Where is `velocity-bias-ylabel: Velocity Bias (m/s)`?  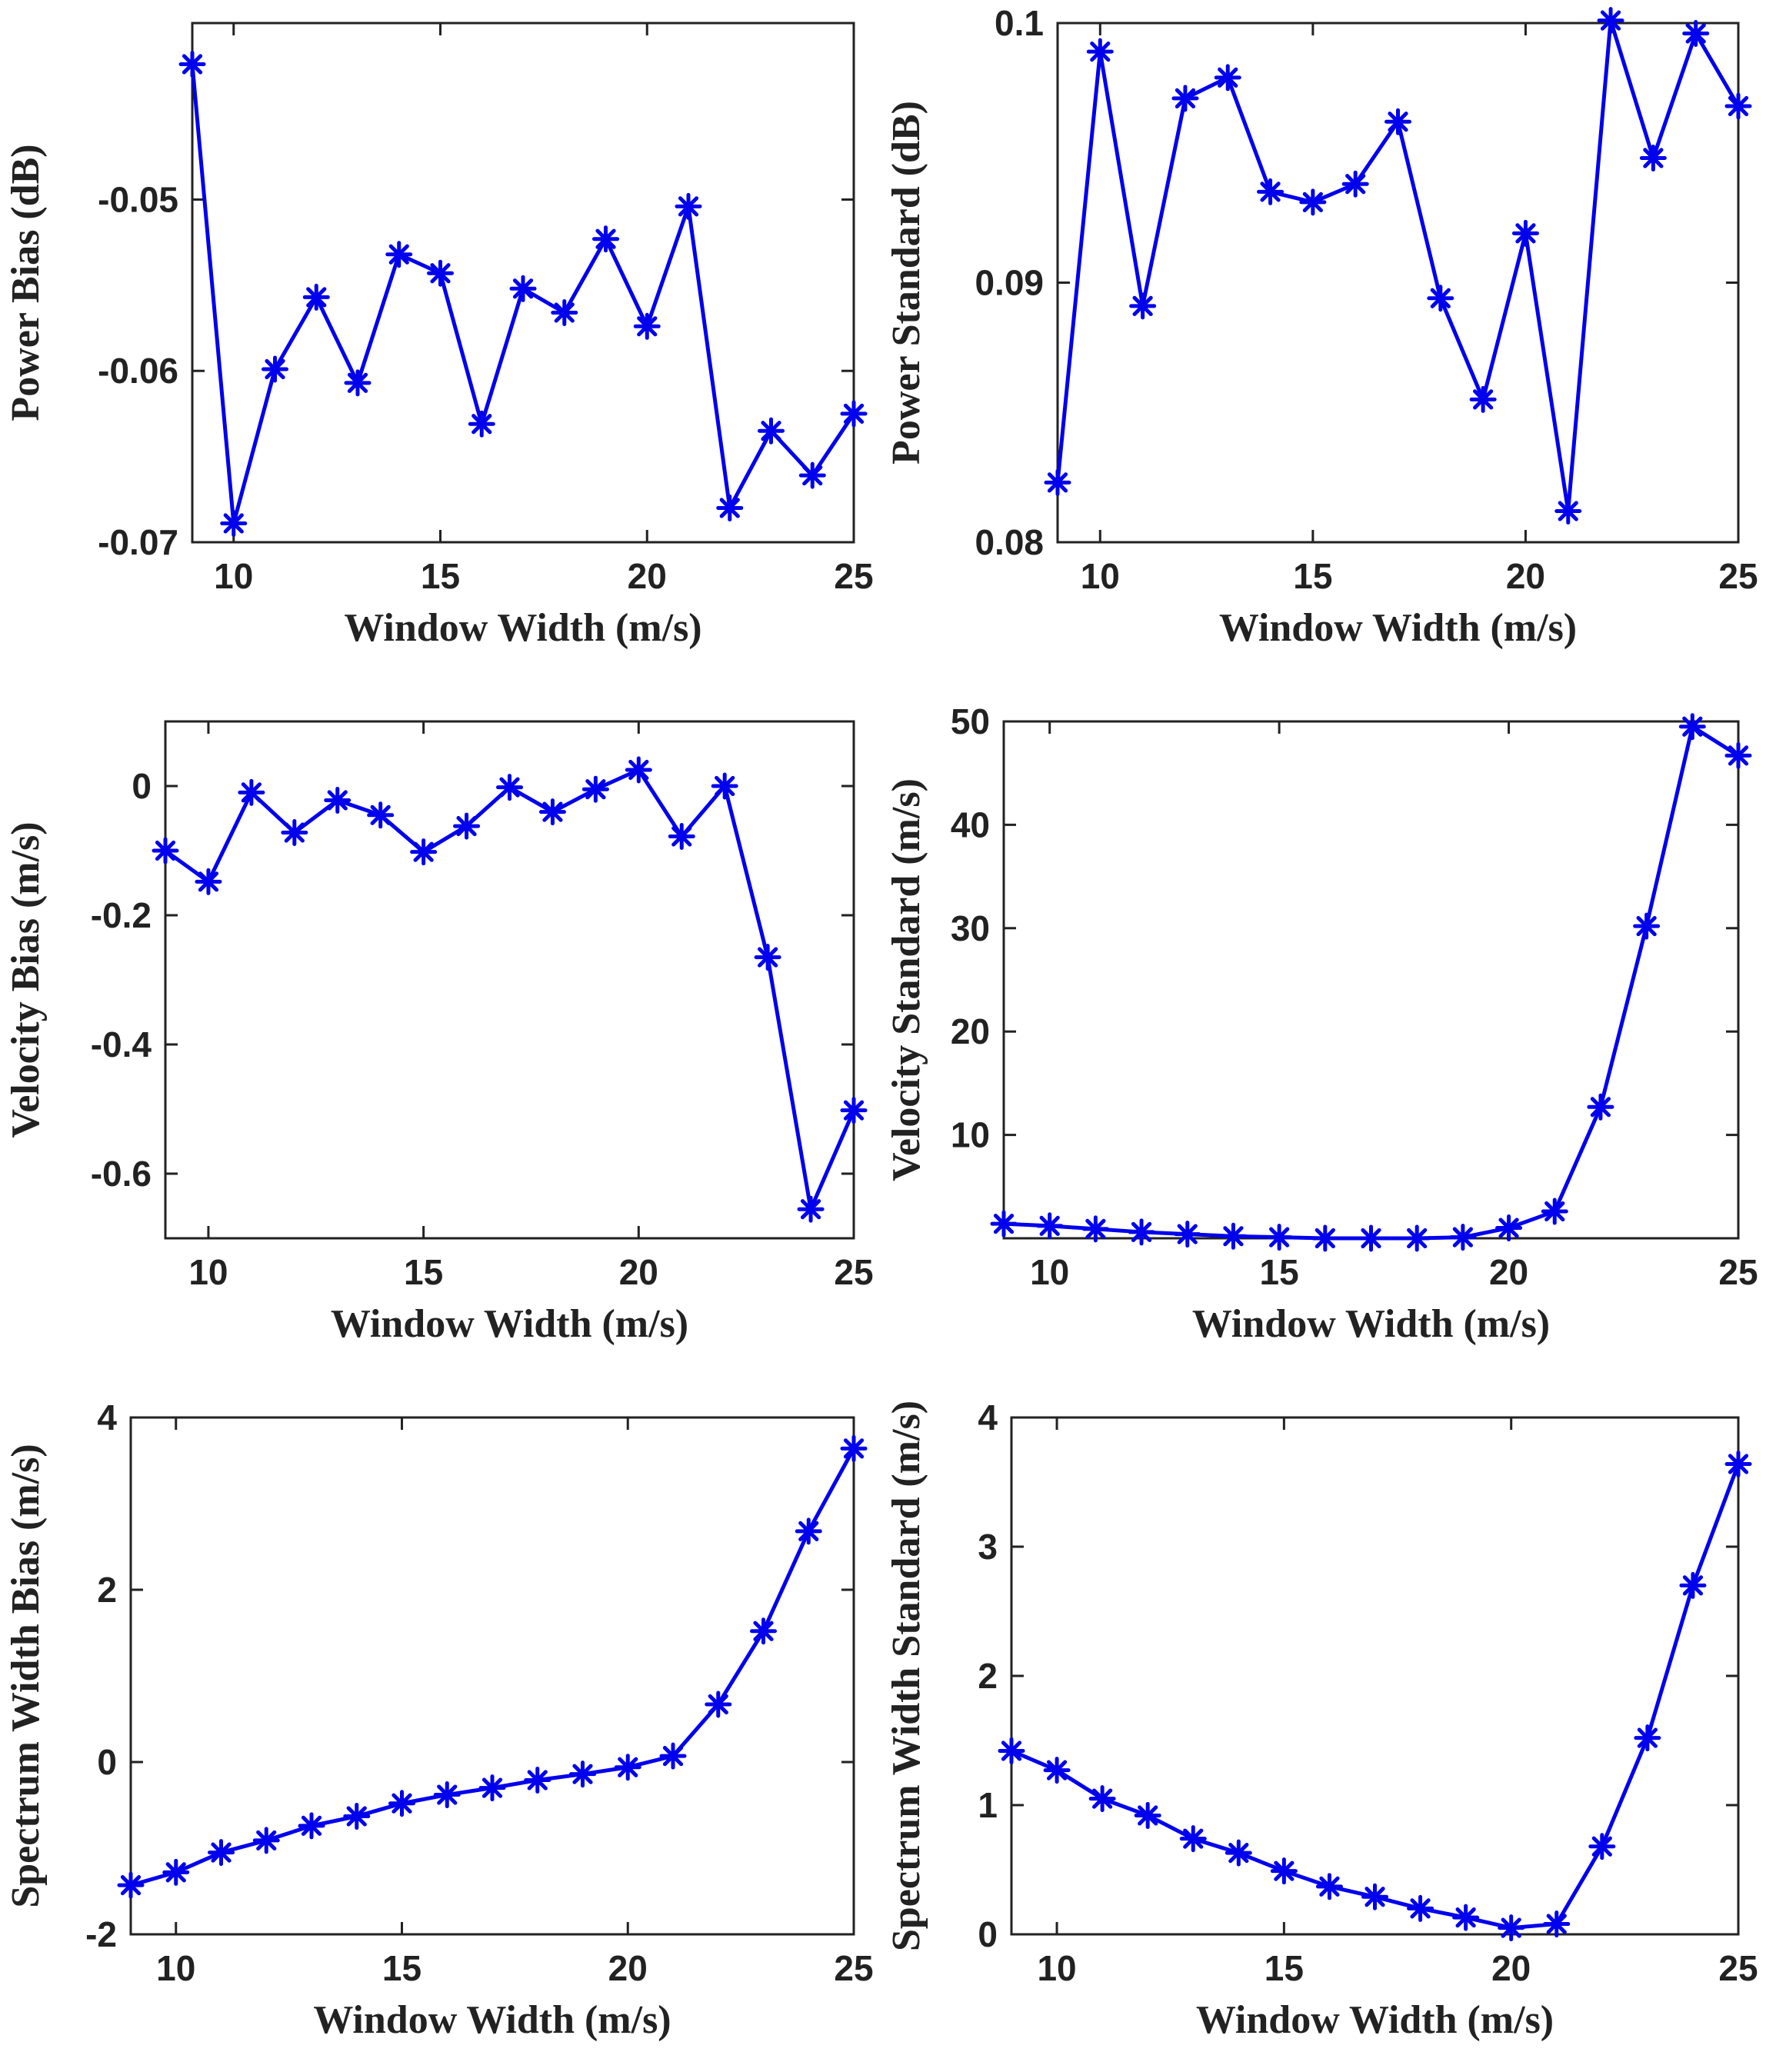
velocity-bias-ylabel: Velocity Bias (m/s) is located at coordinates (26, 979).